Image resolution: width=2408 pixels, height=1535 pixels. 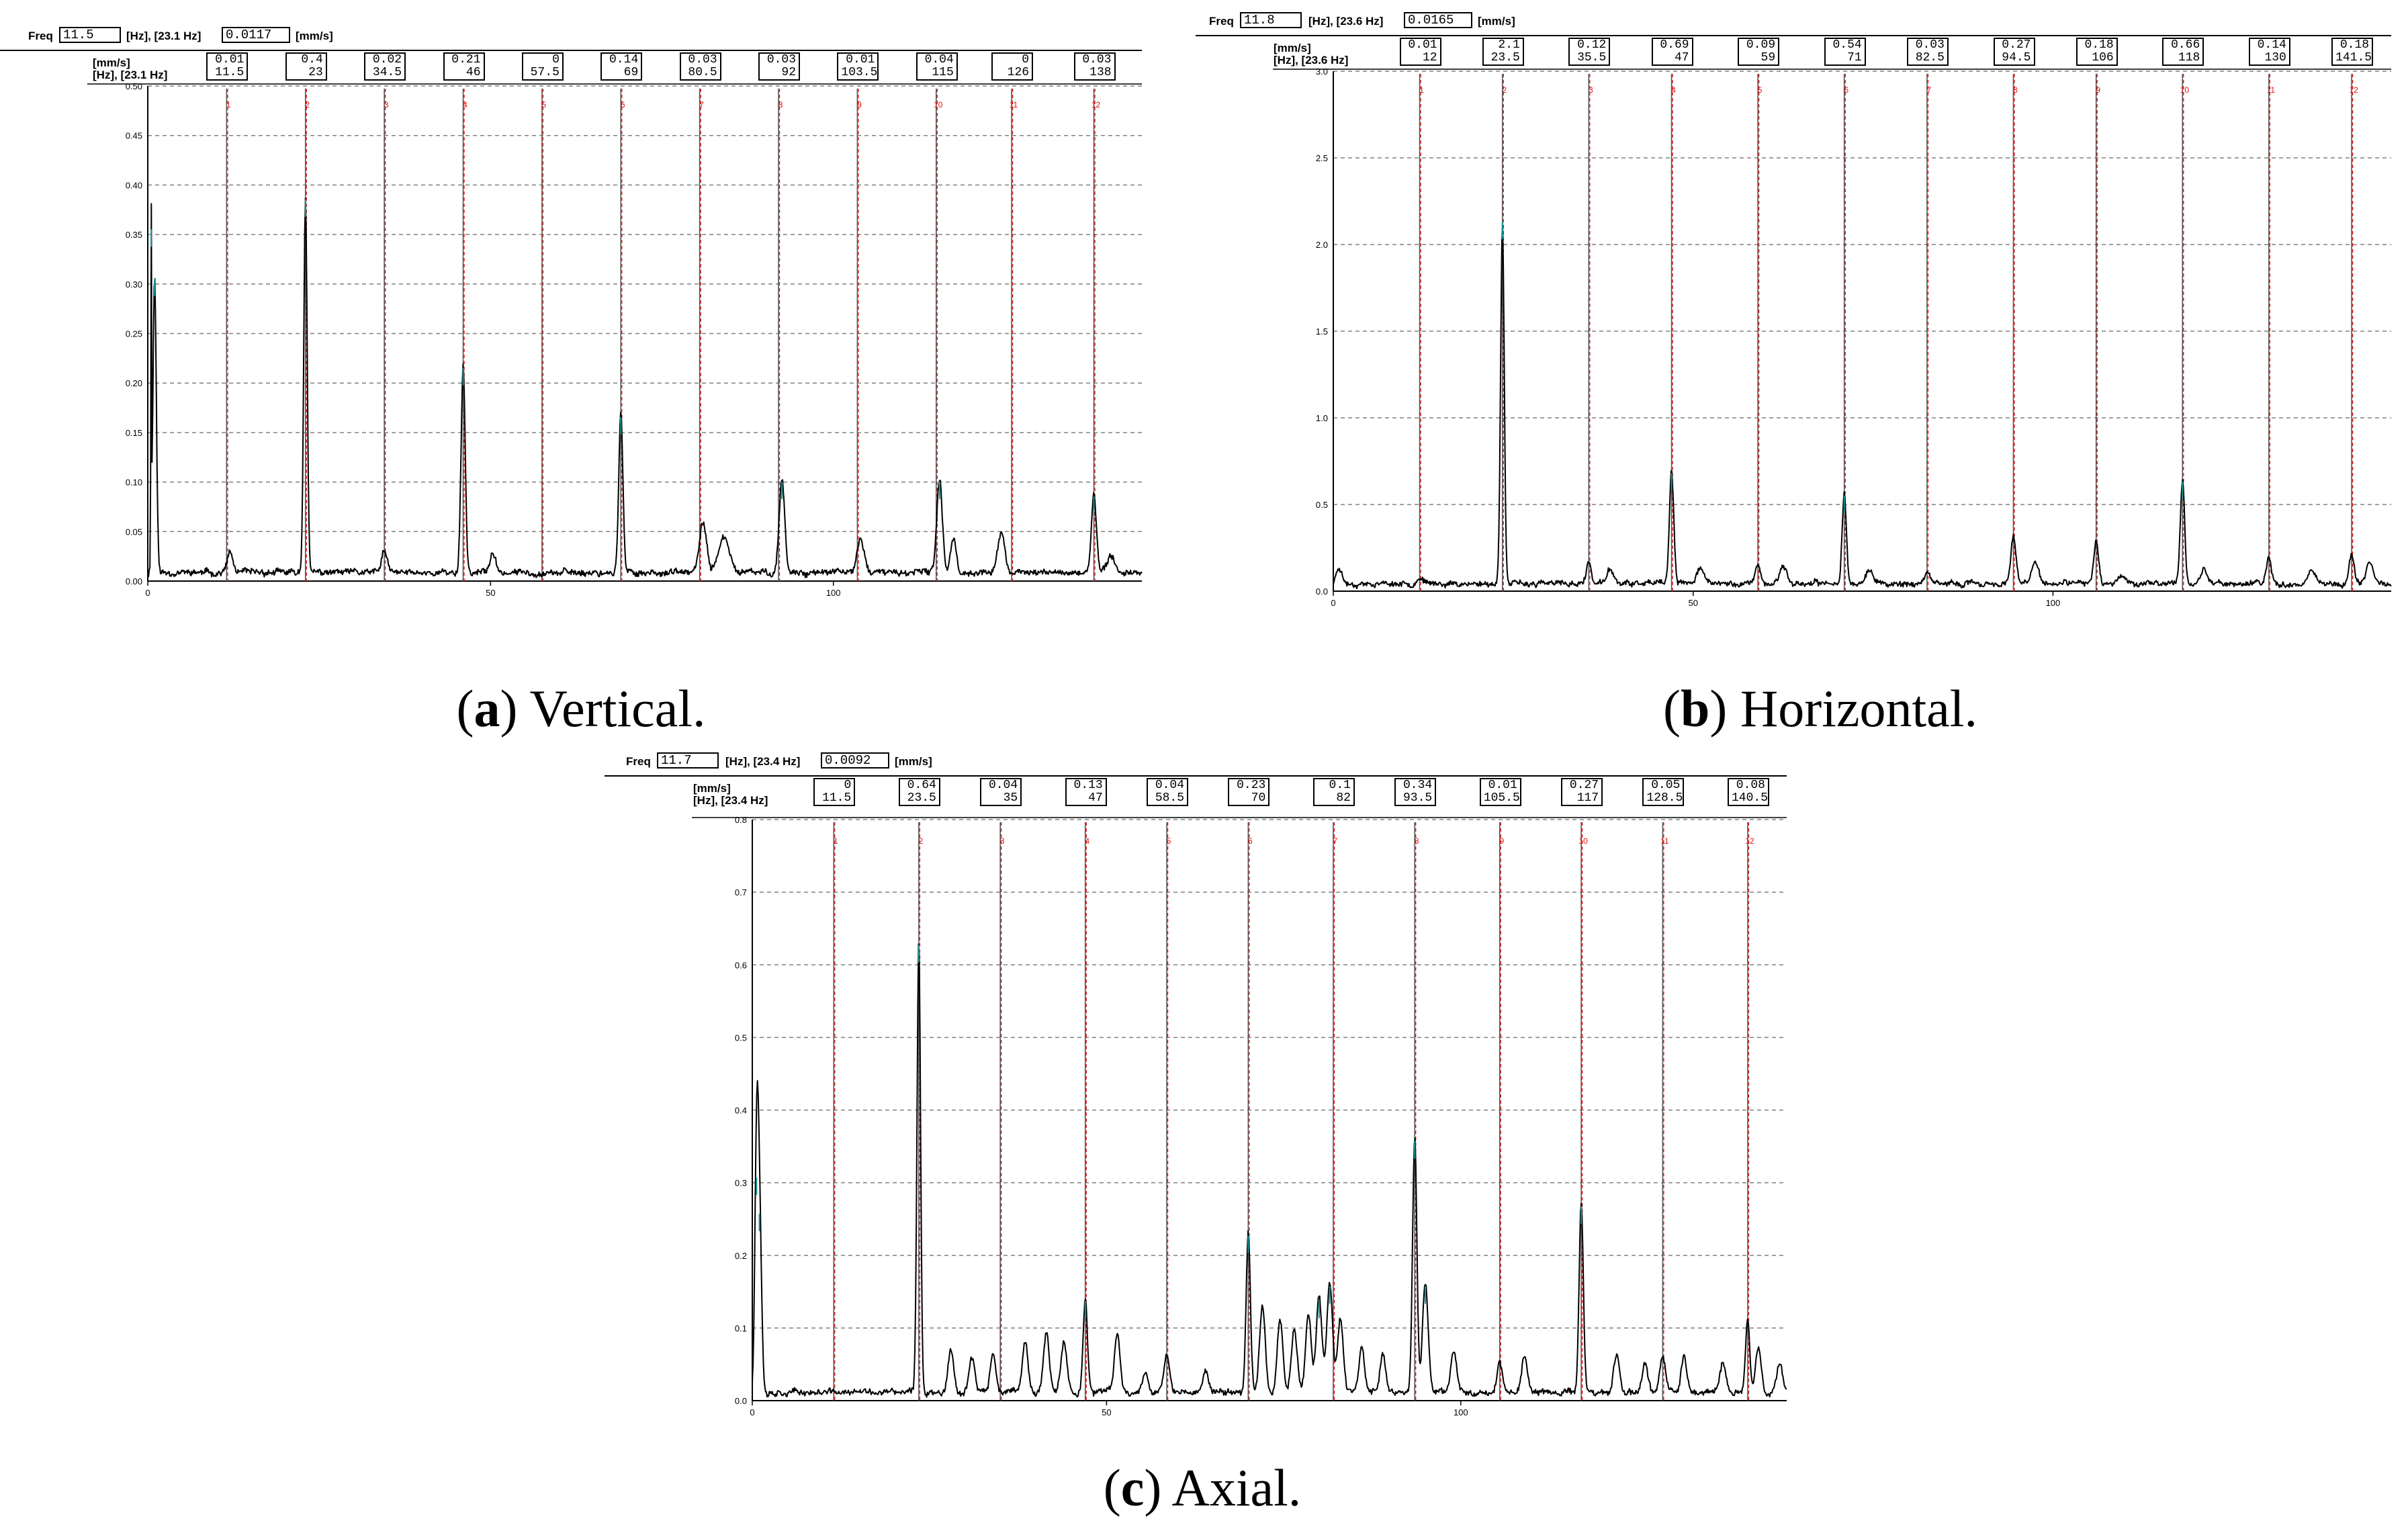 I want to click on harmonic-marker-box: 0.66 118, so click(x=2183, y=52).